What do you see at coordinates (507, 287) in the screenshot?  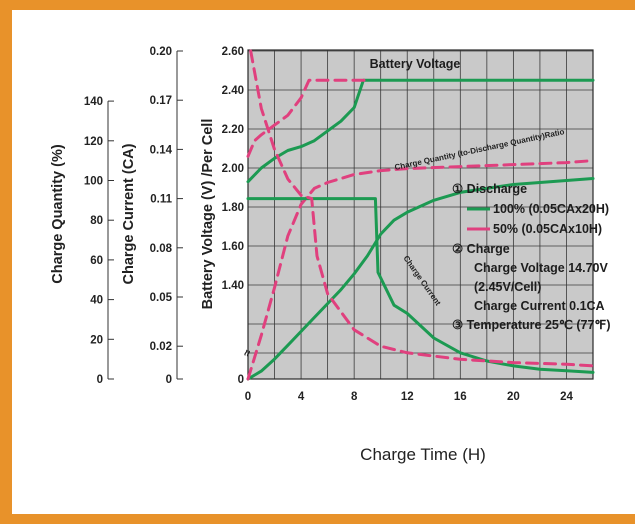 I see `annotation-per-cell-voltage: (2.45V/Cell)` at bounding box center [507, 287].